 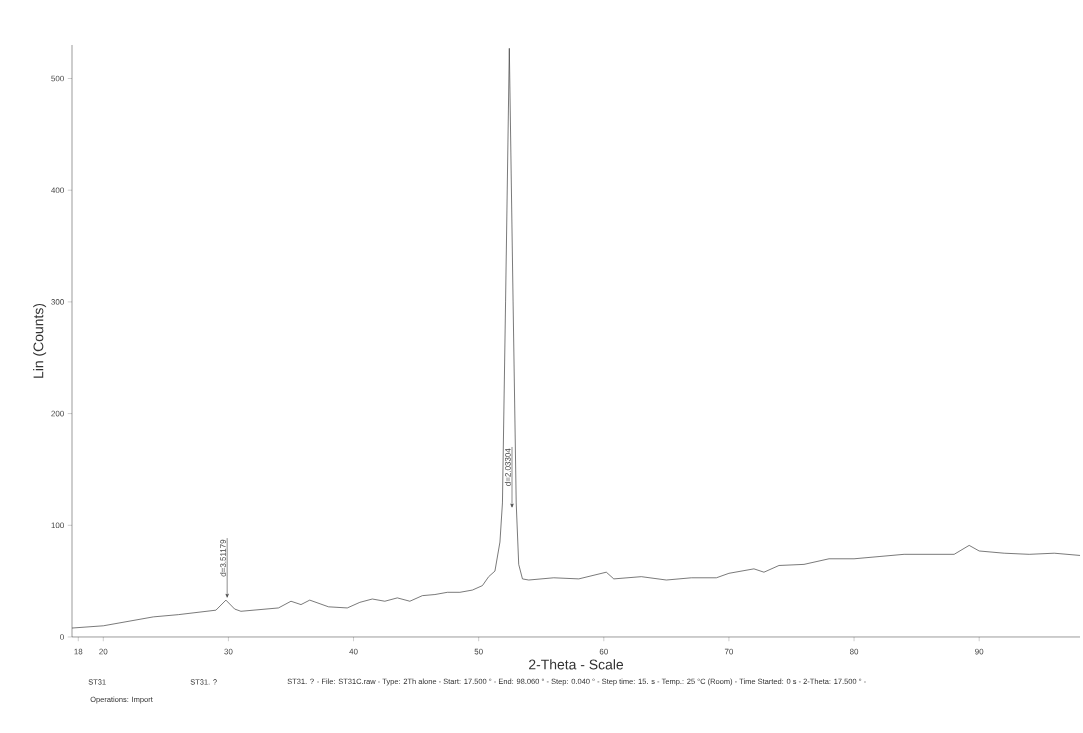 I want to click on y-axis-title: Lin (Counts), so click(x=40, y=340).